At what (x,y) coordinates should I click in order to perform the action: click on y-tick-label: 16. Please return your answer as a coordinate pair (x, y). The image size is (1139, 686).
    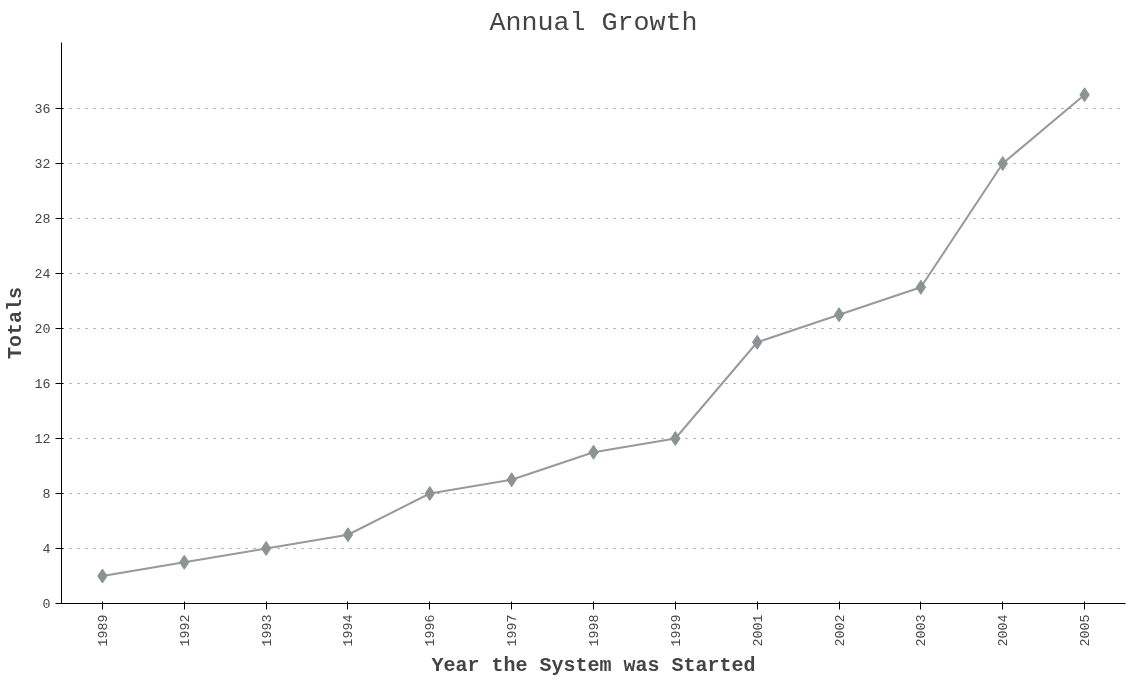
    Looking at the image, I should click on (42, 384).